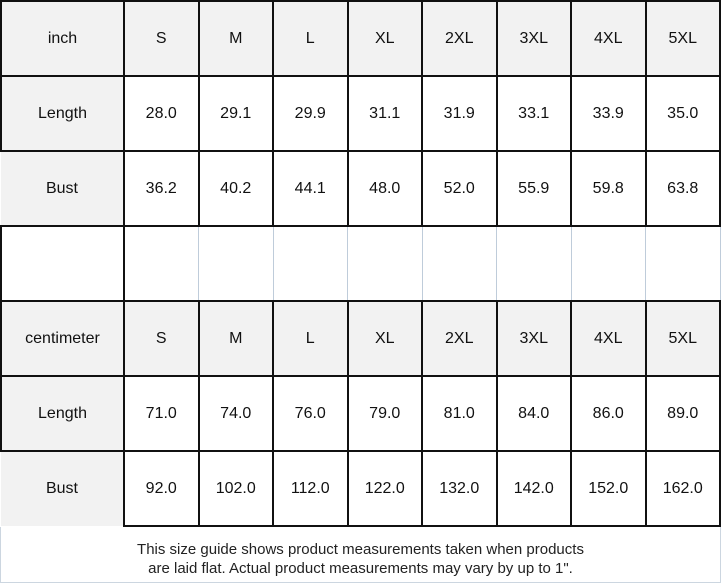  Describe the element at coordinates (161, 413) in the screenshot. I see `measure-value-cell: 71.0` at that location.